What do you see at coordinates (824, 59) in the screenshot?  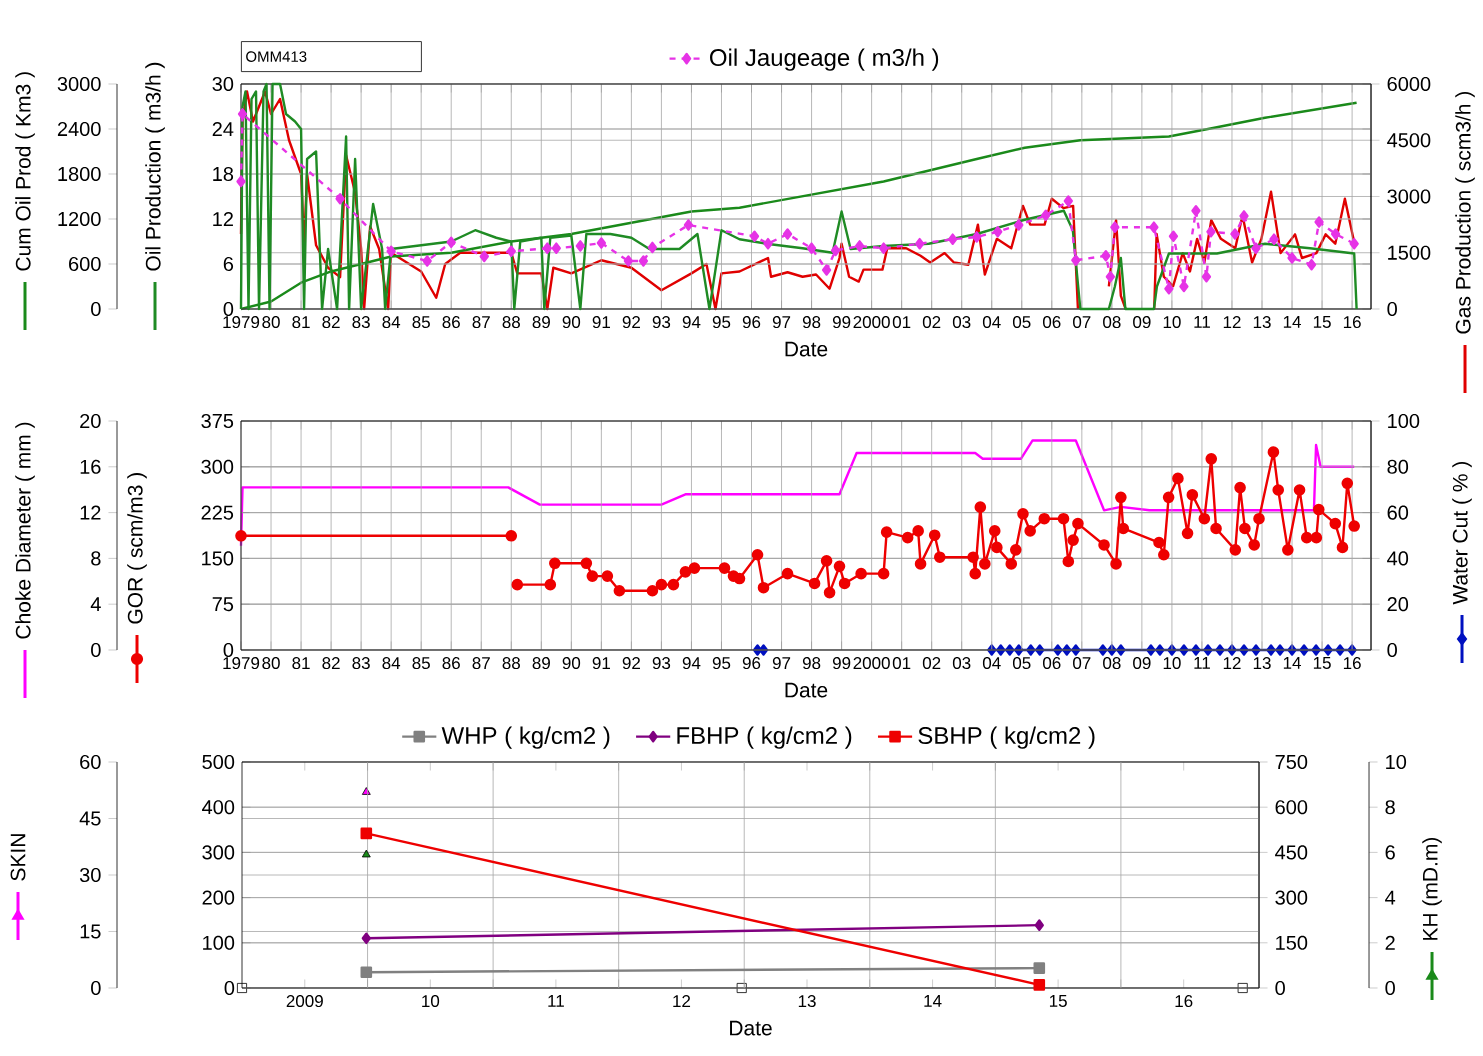 I see `legend-label: Oil Jaugeage ( m3/h )` at bounding box center [824, 59].